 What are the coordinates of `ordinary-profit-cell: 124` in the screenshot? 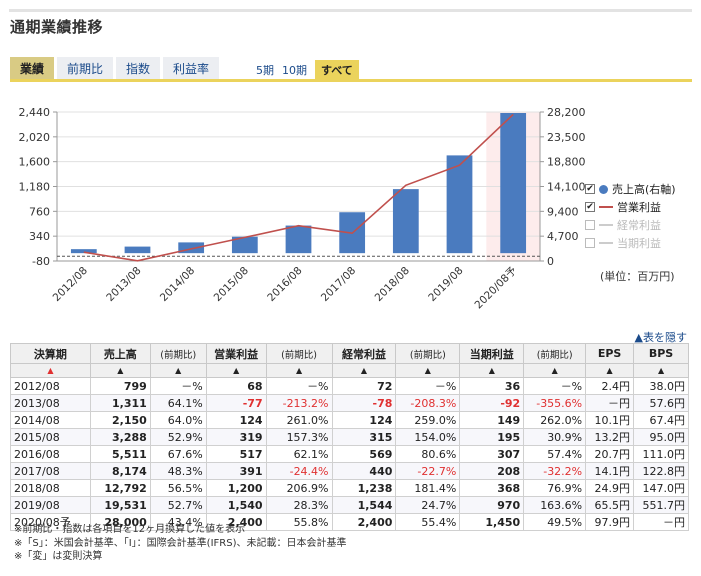 It's located at (364, 420).